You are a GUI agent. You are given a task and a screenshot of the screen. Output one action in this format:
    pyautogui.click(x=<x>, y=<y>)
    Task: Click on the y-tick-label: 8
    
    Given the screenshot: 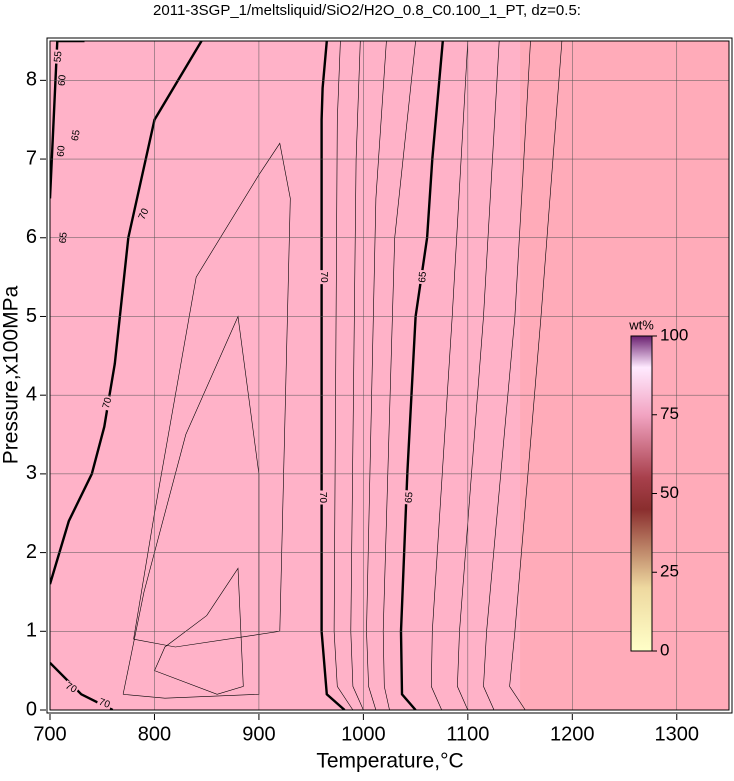 What is the action you would take?
    pyautogui.click(x=31, y=80)
    